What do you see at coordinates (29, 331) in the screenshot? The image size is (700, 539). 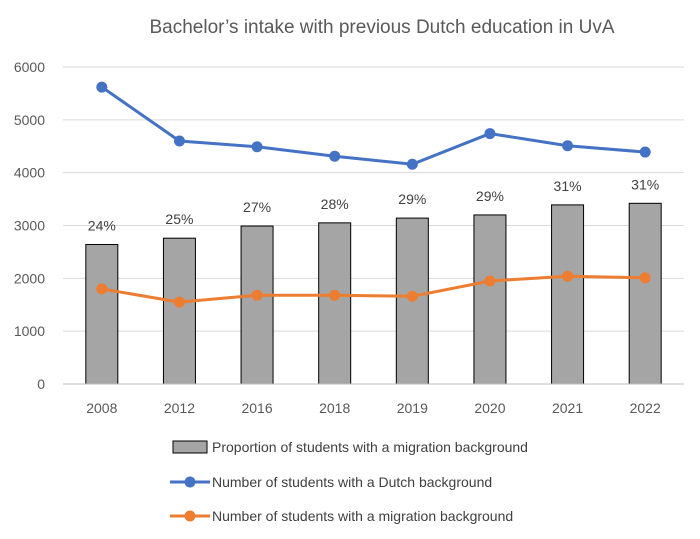 I see `y-tick-label: 1000` at bounding box center [29, 331].